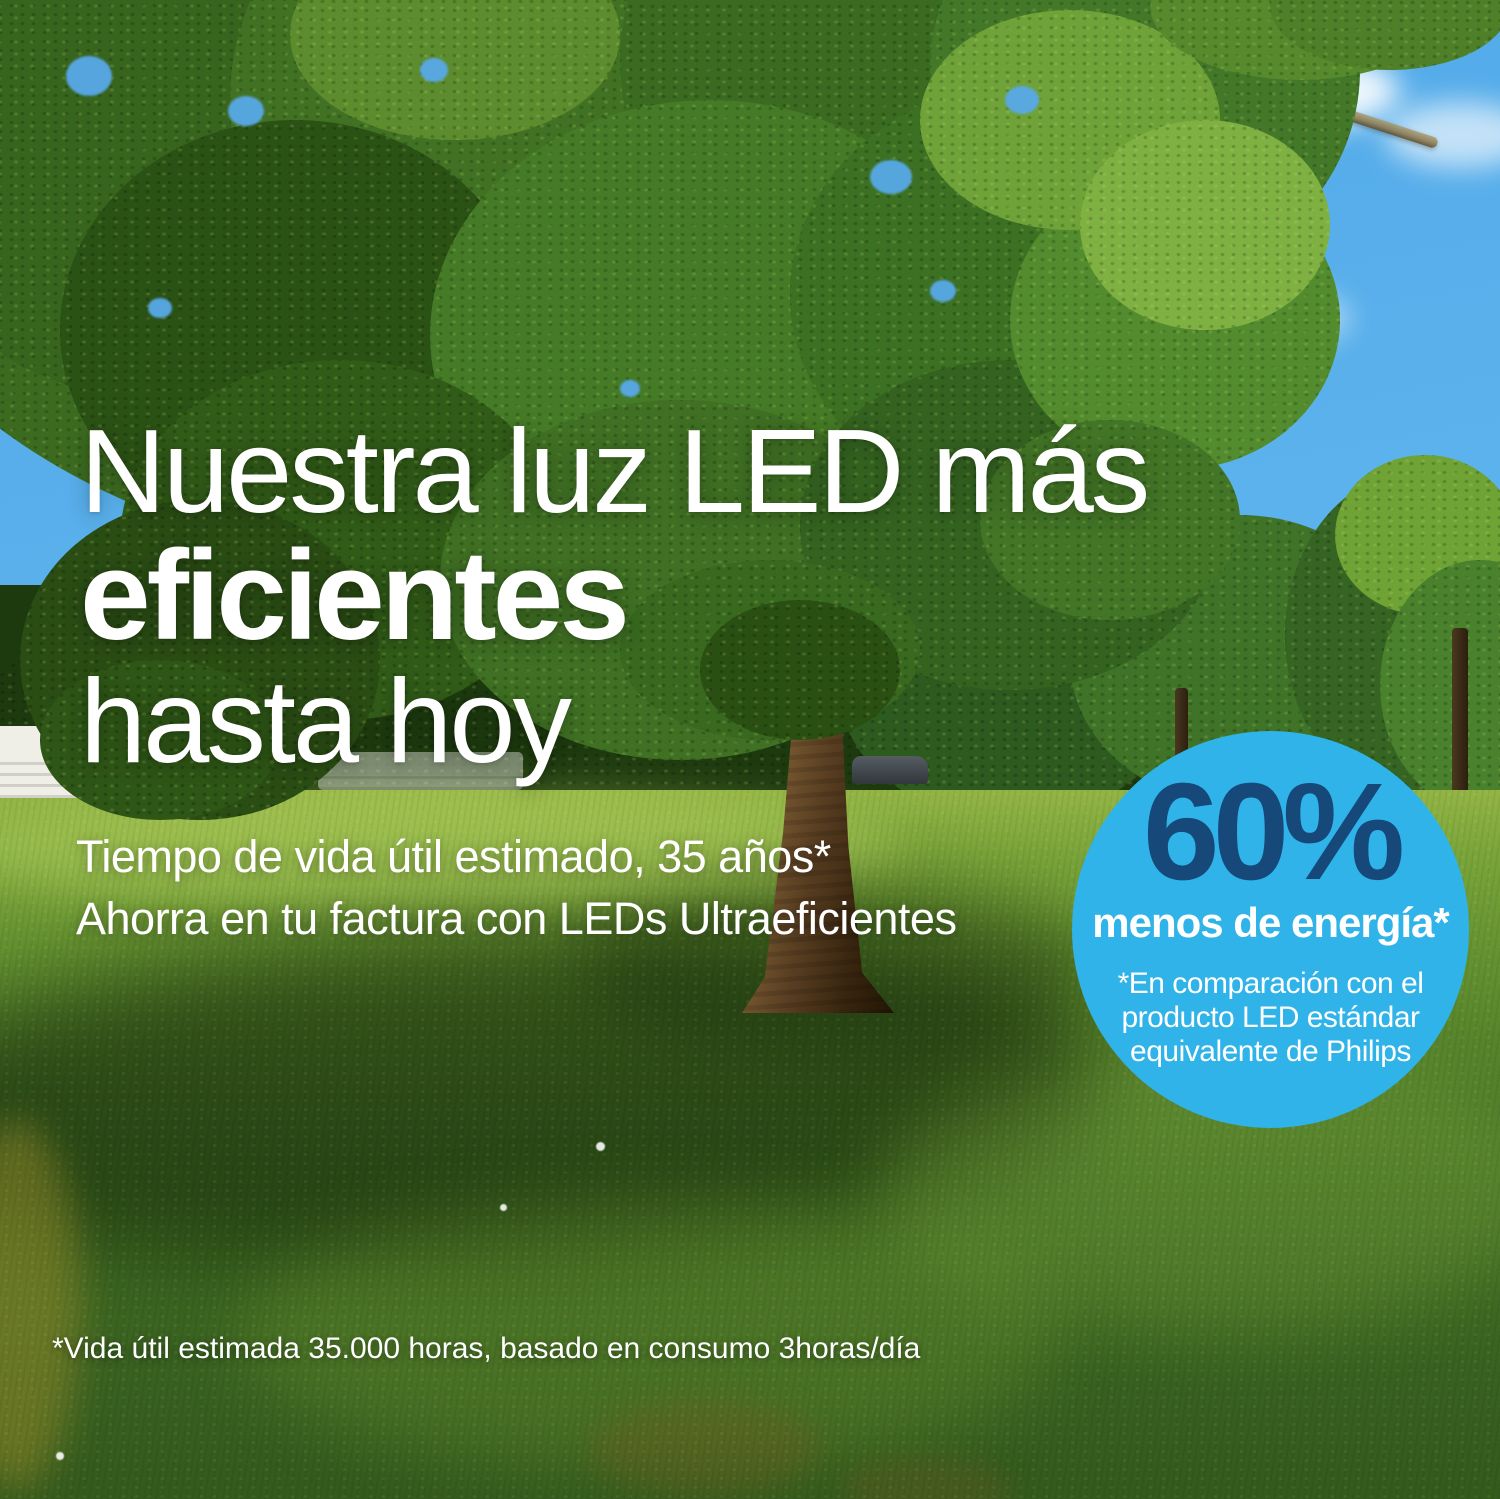 This screenshot has width=1500, height=1499. What do you see at coordinates (890, 770) in the screenshot?
I see `background-car` at bounding box center [890, 770].